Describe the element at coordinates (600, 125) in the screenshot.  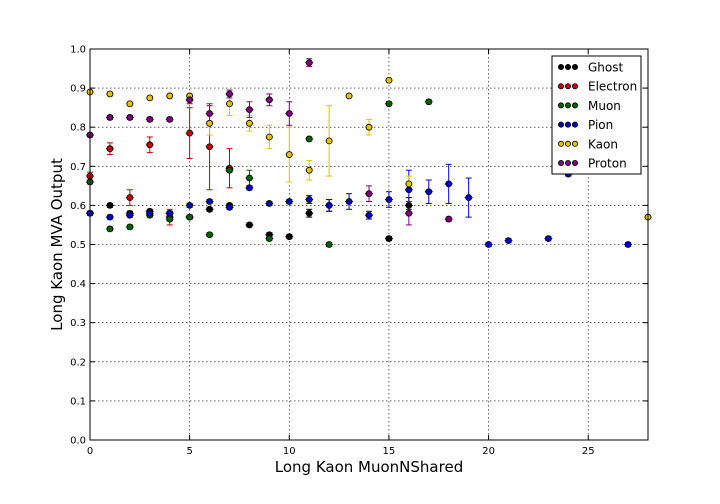
I see `legend-label: Pion` at that location.